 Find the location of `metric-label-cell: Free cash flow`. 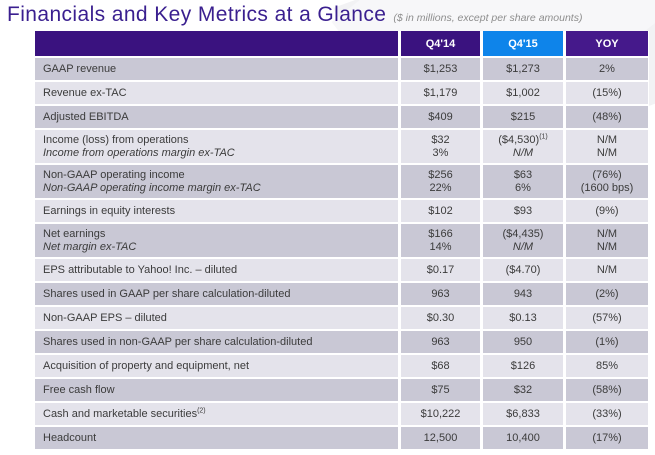

metric-label-cell: Free cash flow is located at coordinates (216, 390).